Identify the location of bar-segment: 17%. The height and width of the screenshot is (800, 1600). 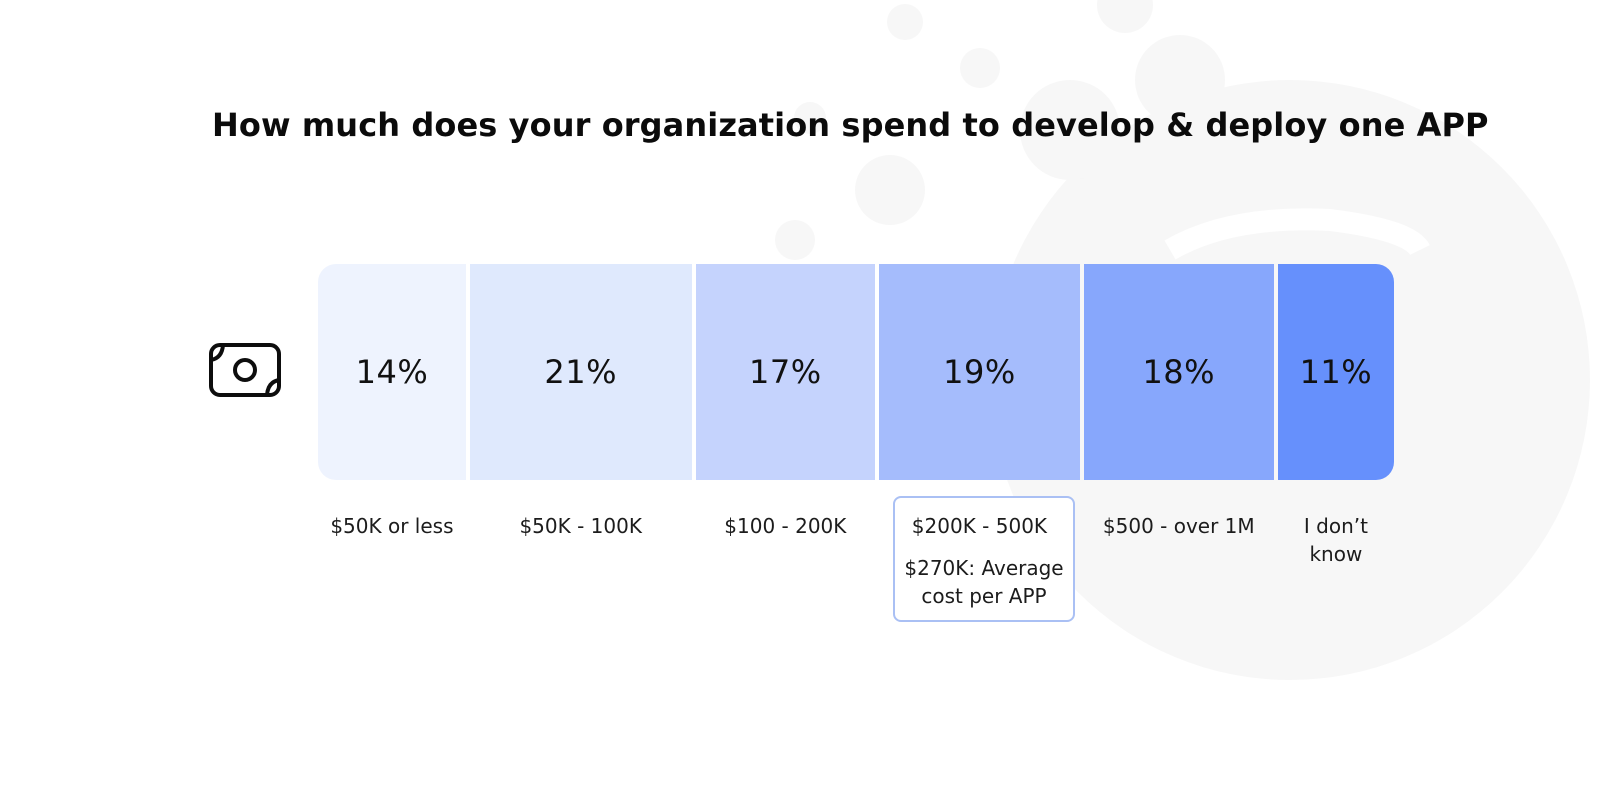
(785, 372).